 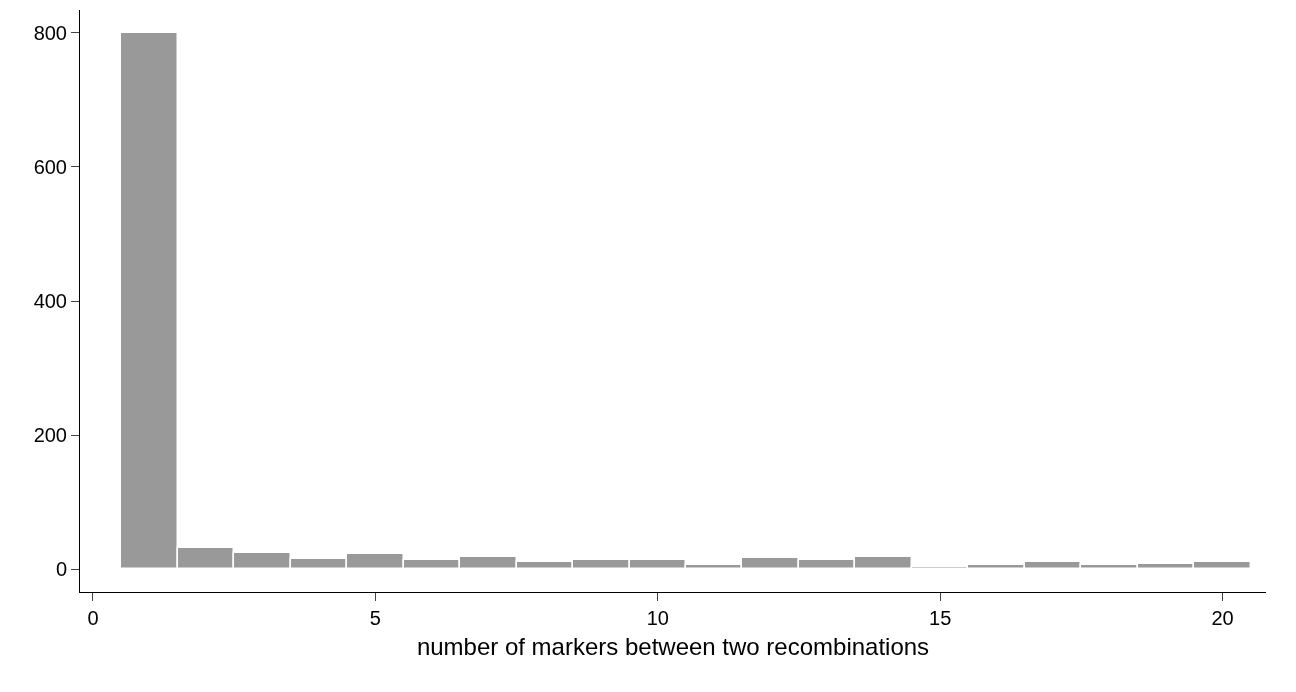 I want to click on y-tick-label: 600, so click(x=50, y=166).